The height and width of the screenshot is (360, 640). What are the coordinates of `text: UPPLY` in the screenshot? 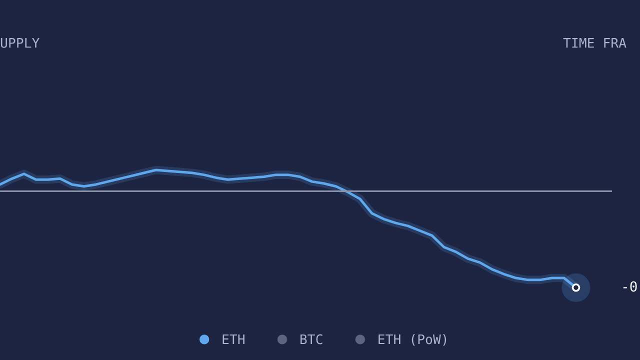 It's located at (20, 43).